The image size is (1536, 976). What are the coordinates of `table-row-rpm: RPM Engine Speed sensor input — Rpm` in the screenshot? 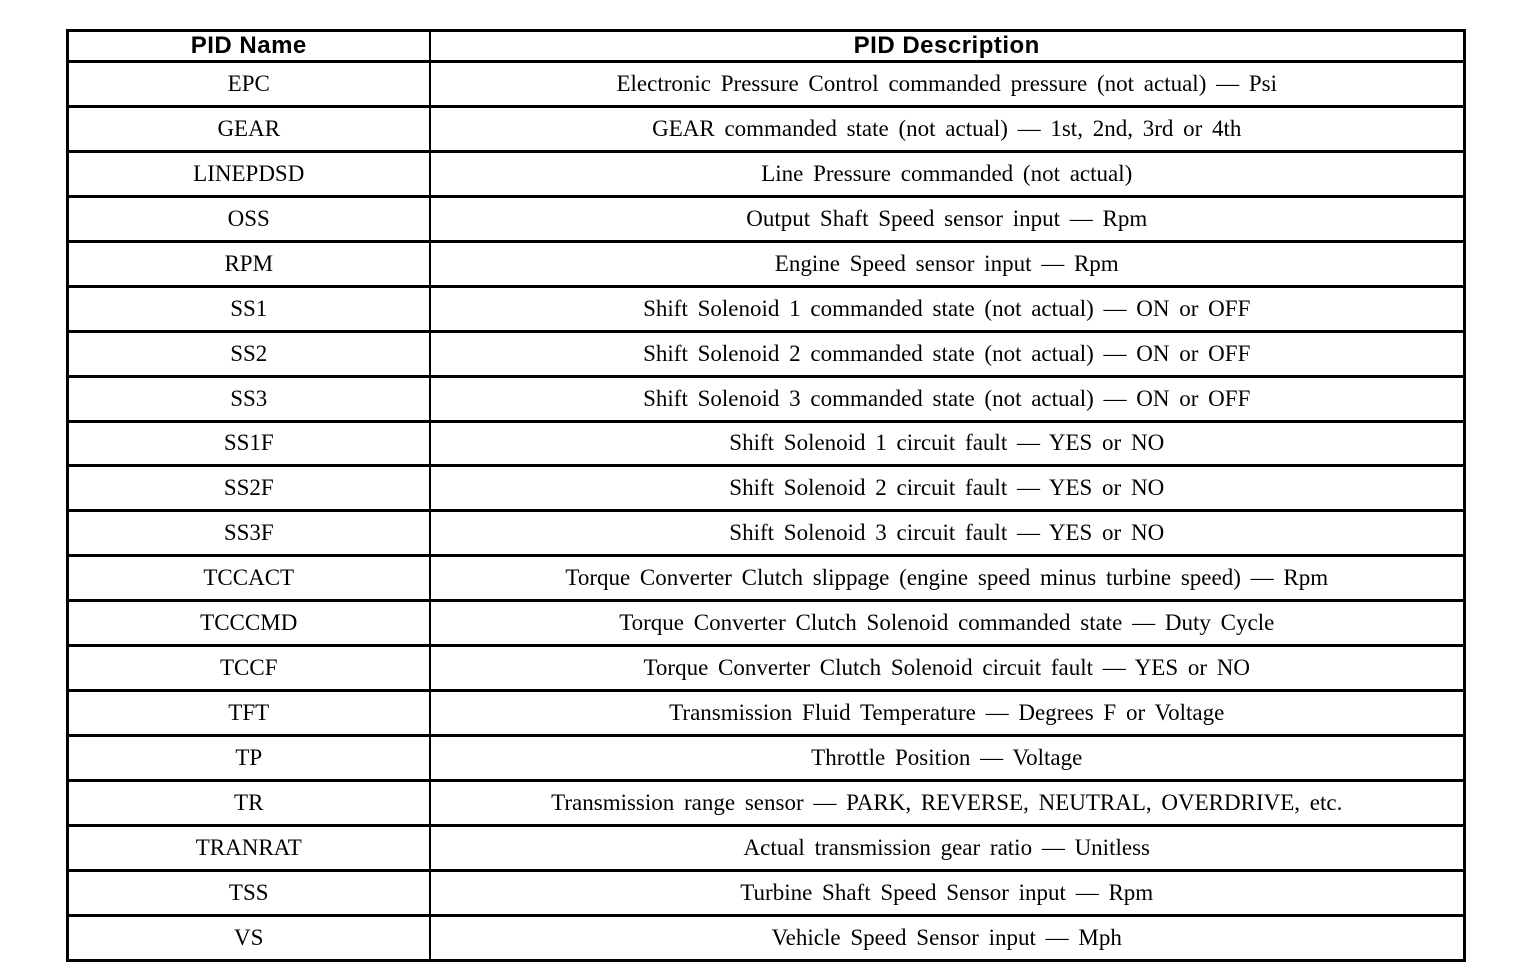 It's located at (766, 263).